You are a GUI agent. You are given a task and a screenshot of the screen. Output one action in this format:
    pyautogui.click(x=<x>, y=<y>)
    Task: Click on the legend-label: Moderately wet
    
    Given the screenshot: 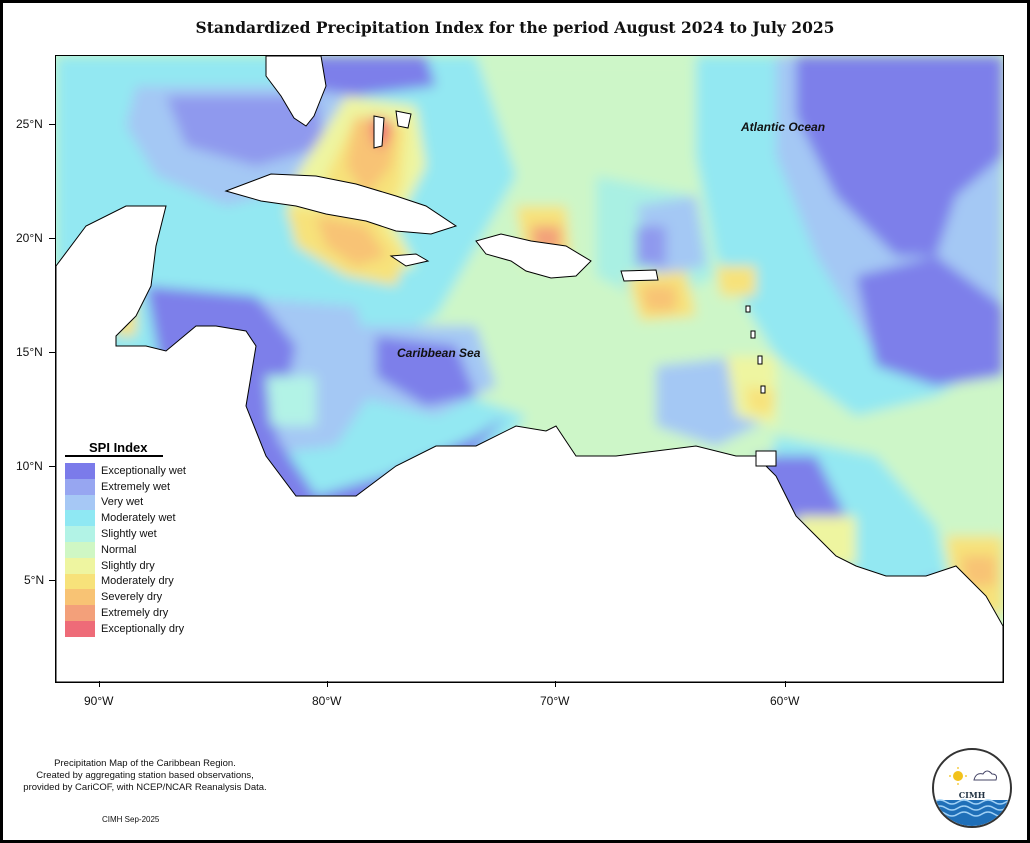 What is the action you would take?
    pyautogui.click(x=138, y=518)
    